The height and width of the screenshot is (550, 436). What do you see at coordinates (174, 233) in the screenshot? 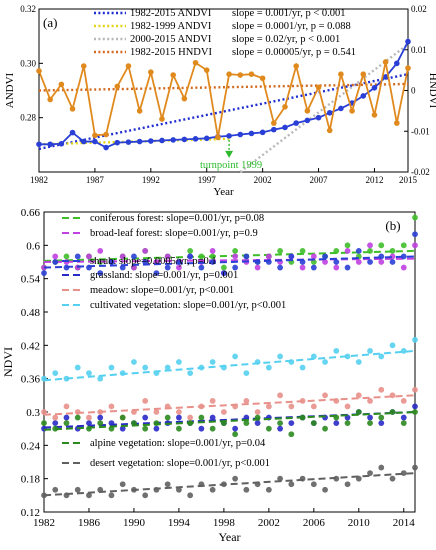
I see `legend-label-b: broad-leaf forest: slope=0.001/yr, p=0.9` at bounding box center [174, 233].